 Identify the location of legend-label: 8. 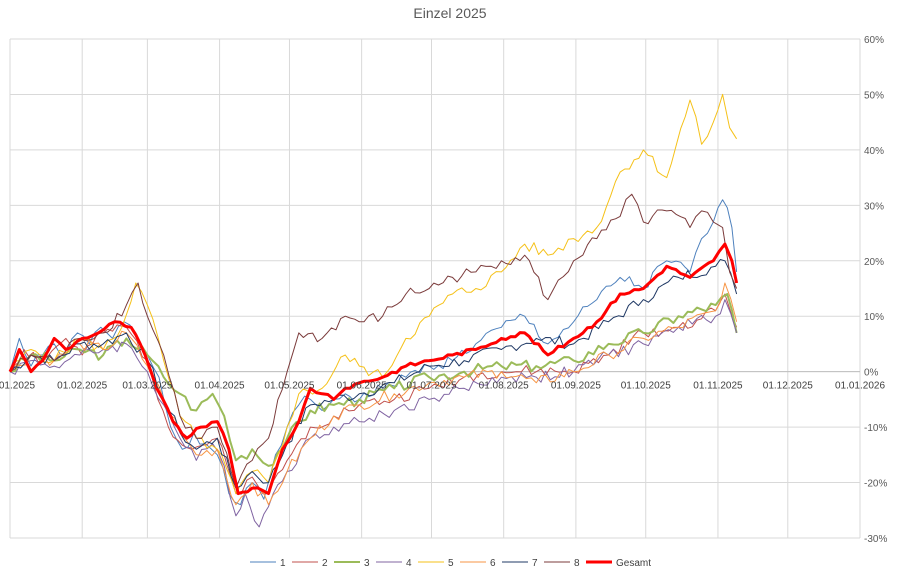
(577, 563).